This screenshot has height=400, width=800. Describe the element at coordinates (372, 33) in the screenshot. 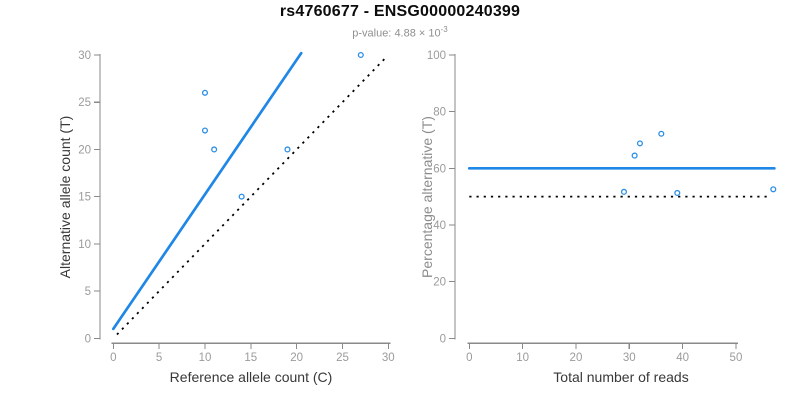

I see `p-value-label: p-value:` at that location.